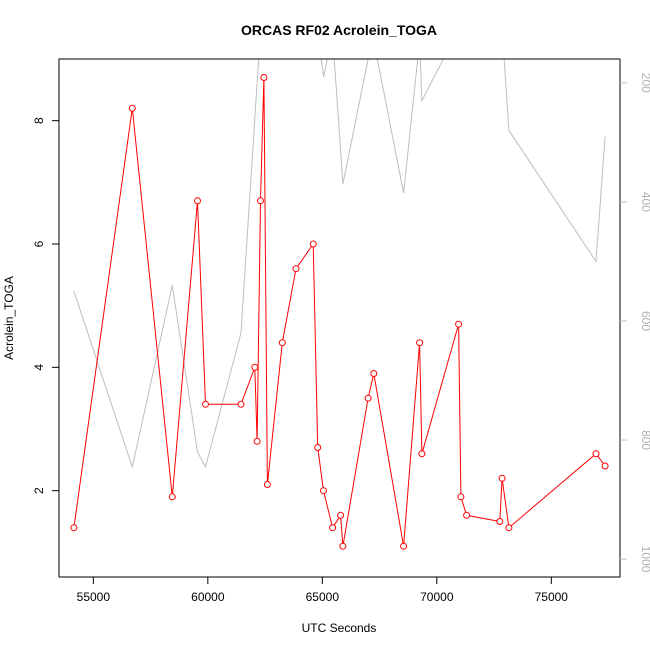  What do you see at coordinates (323, 597) in the screenshot?
I see `x-tick-label: 65000` at bounding box center [323, 597].